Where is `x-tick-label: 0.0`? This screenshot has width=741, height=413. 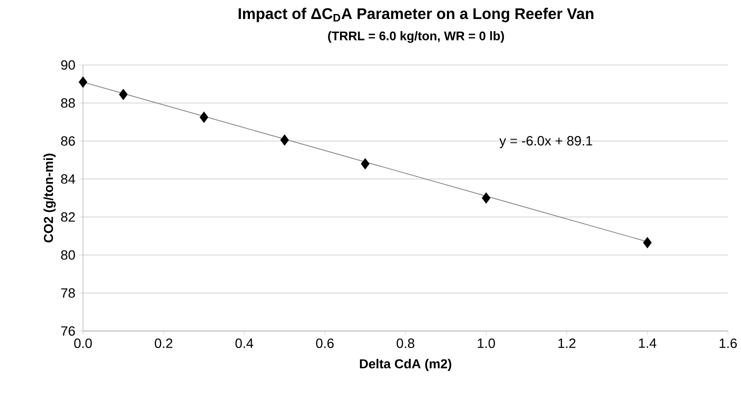
x-tick-label: 0.0 is located at coordinates (83, 343).